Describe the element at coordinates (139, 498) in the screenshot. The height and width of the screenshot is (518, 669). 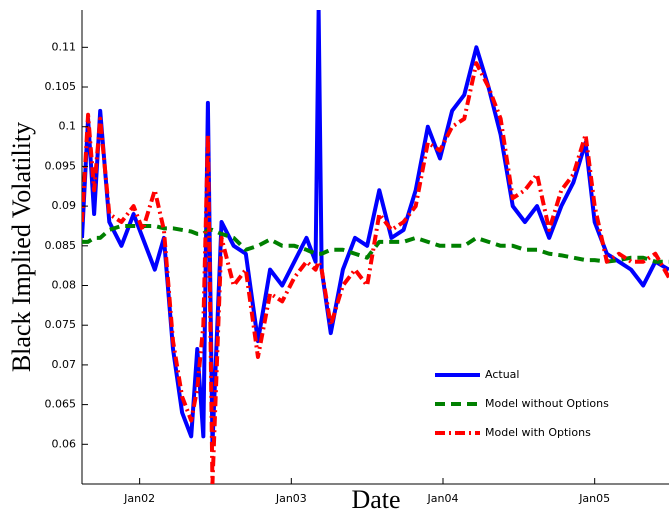
I see `x-tick-label: Jan02` at that location.